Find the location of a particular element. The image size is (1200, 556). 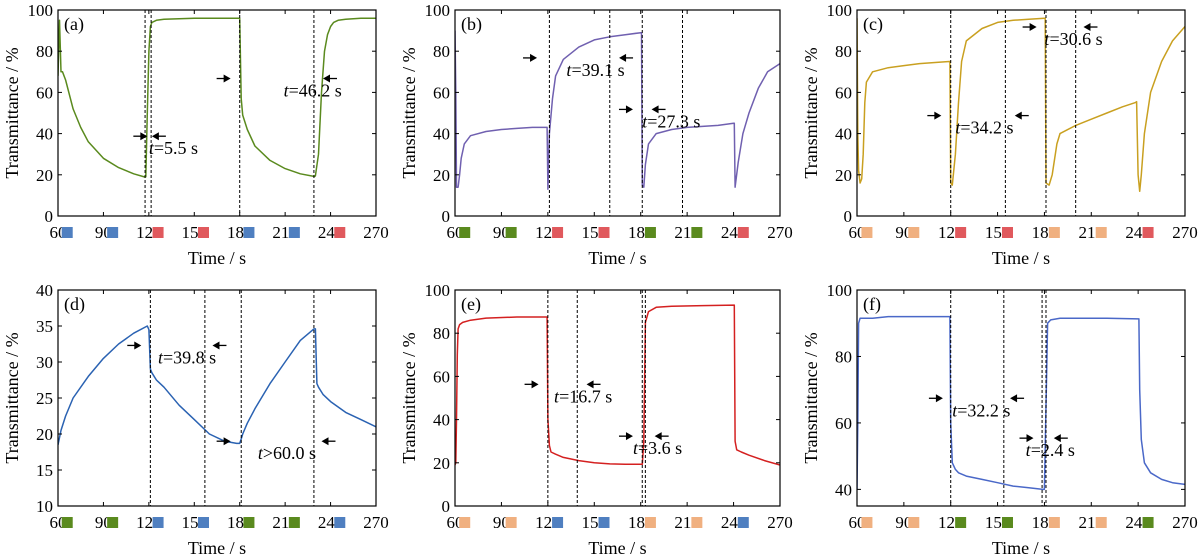

panel-a-panel-label: (a) is located at coordinates (74, 24).